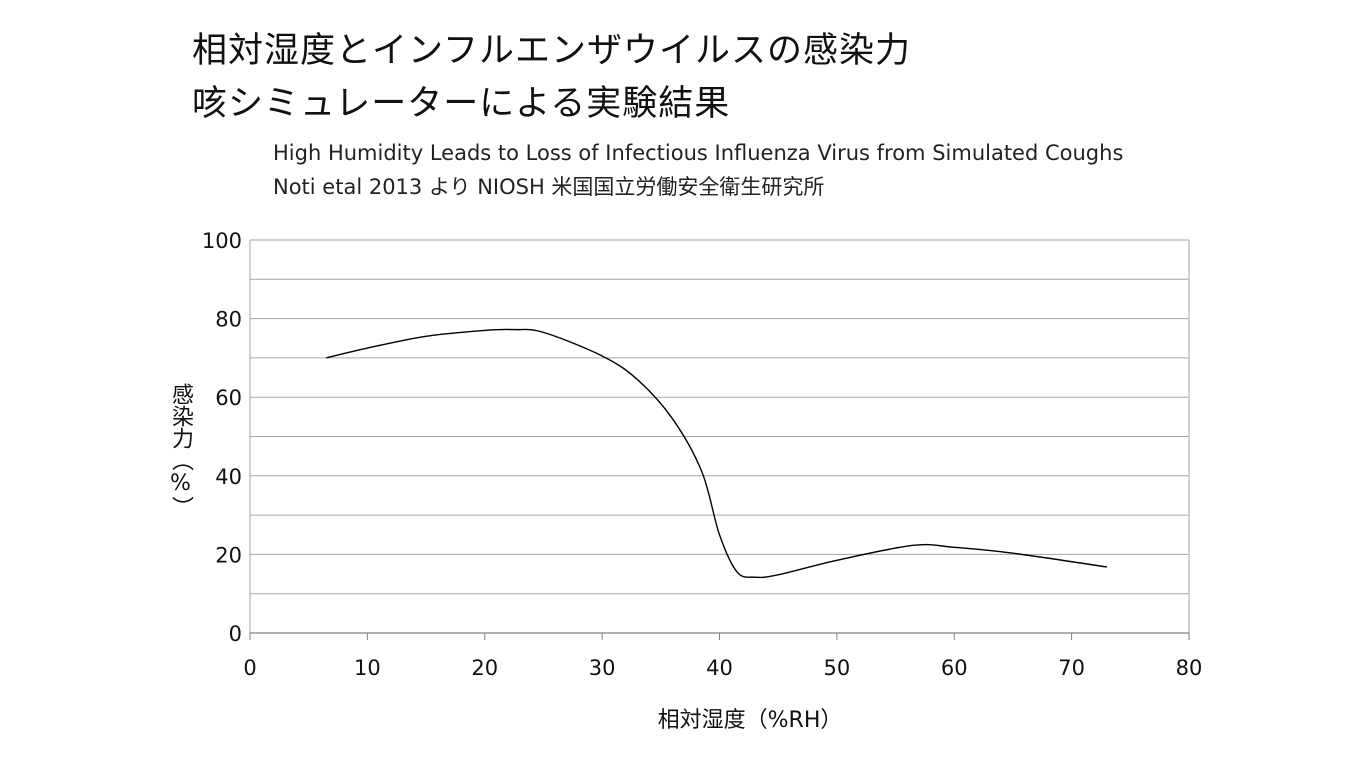  What do you see at coordinates (551, 51) in the screenshot?
I see `chart-title-line-1: 相対湿度とインフルエンザウイルスの感染力` at bounding box center [551, 51].